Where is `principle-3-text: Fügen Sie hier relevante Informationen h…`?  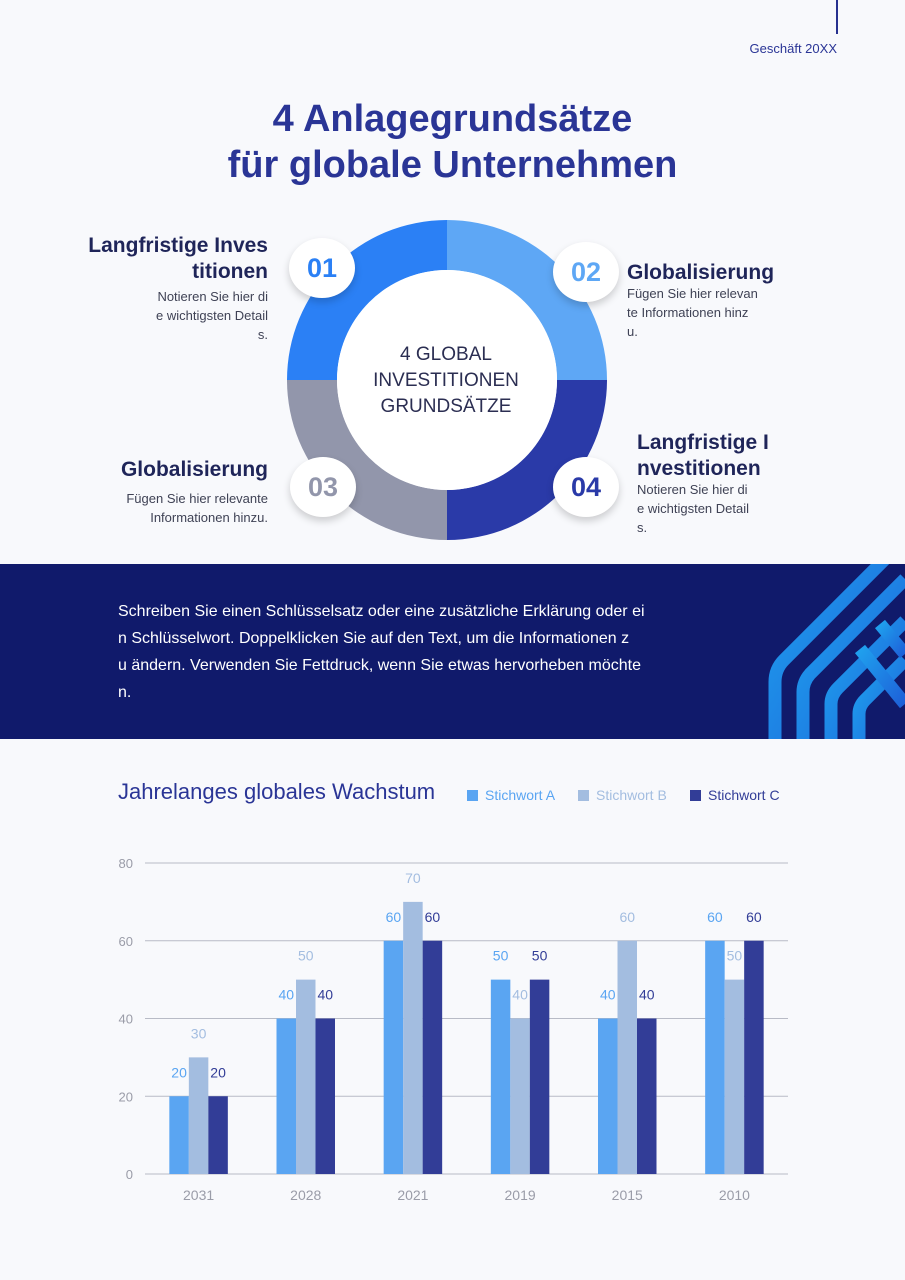 principle-3-text: Fügen Sie hier relevante Informationen h… is located at coordinates (164, 508).